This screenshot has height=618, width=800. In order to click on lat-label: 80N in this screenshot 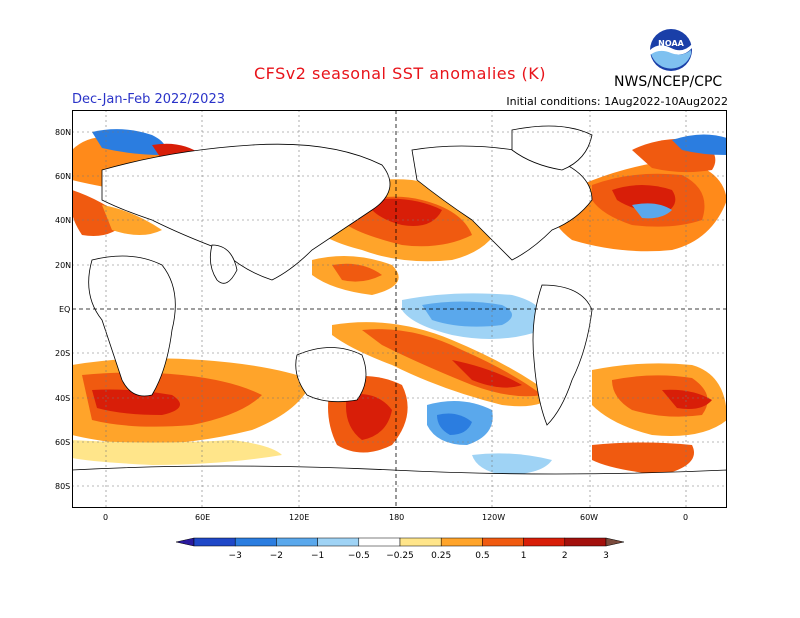, I will do `click(63, 132)`.